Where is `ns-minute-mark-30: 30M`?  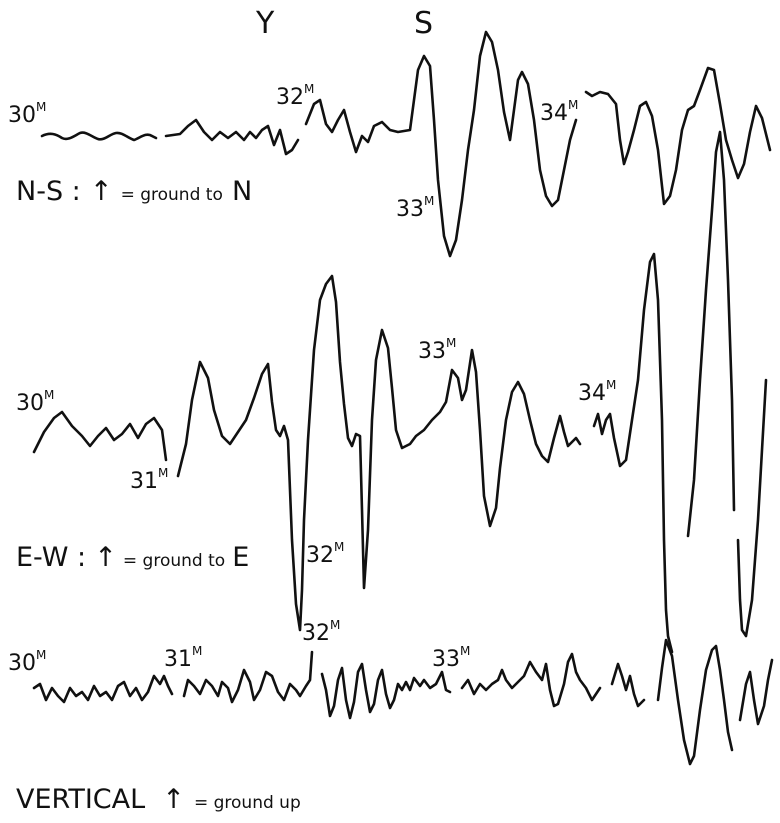
ns-minute-mark-30: 30M is located at coordinates (27, 114).